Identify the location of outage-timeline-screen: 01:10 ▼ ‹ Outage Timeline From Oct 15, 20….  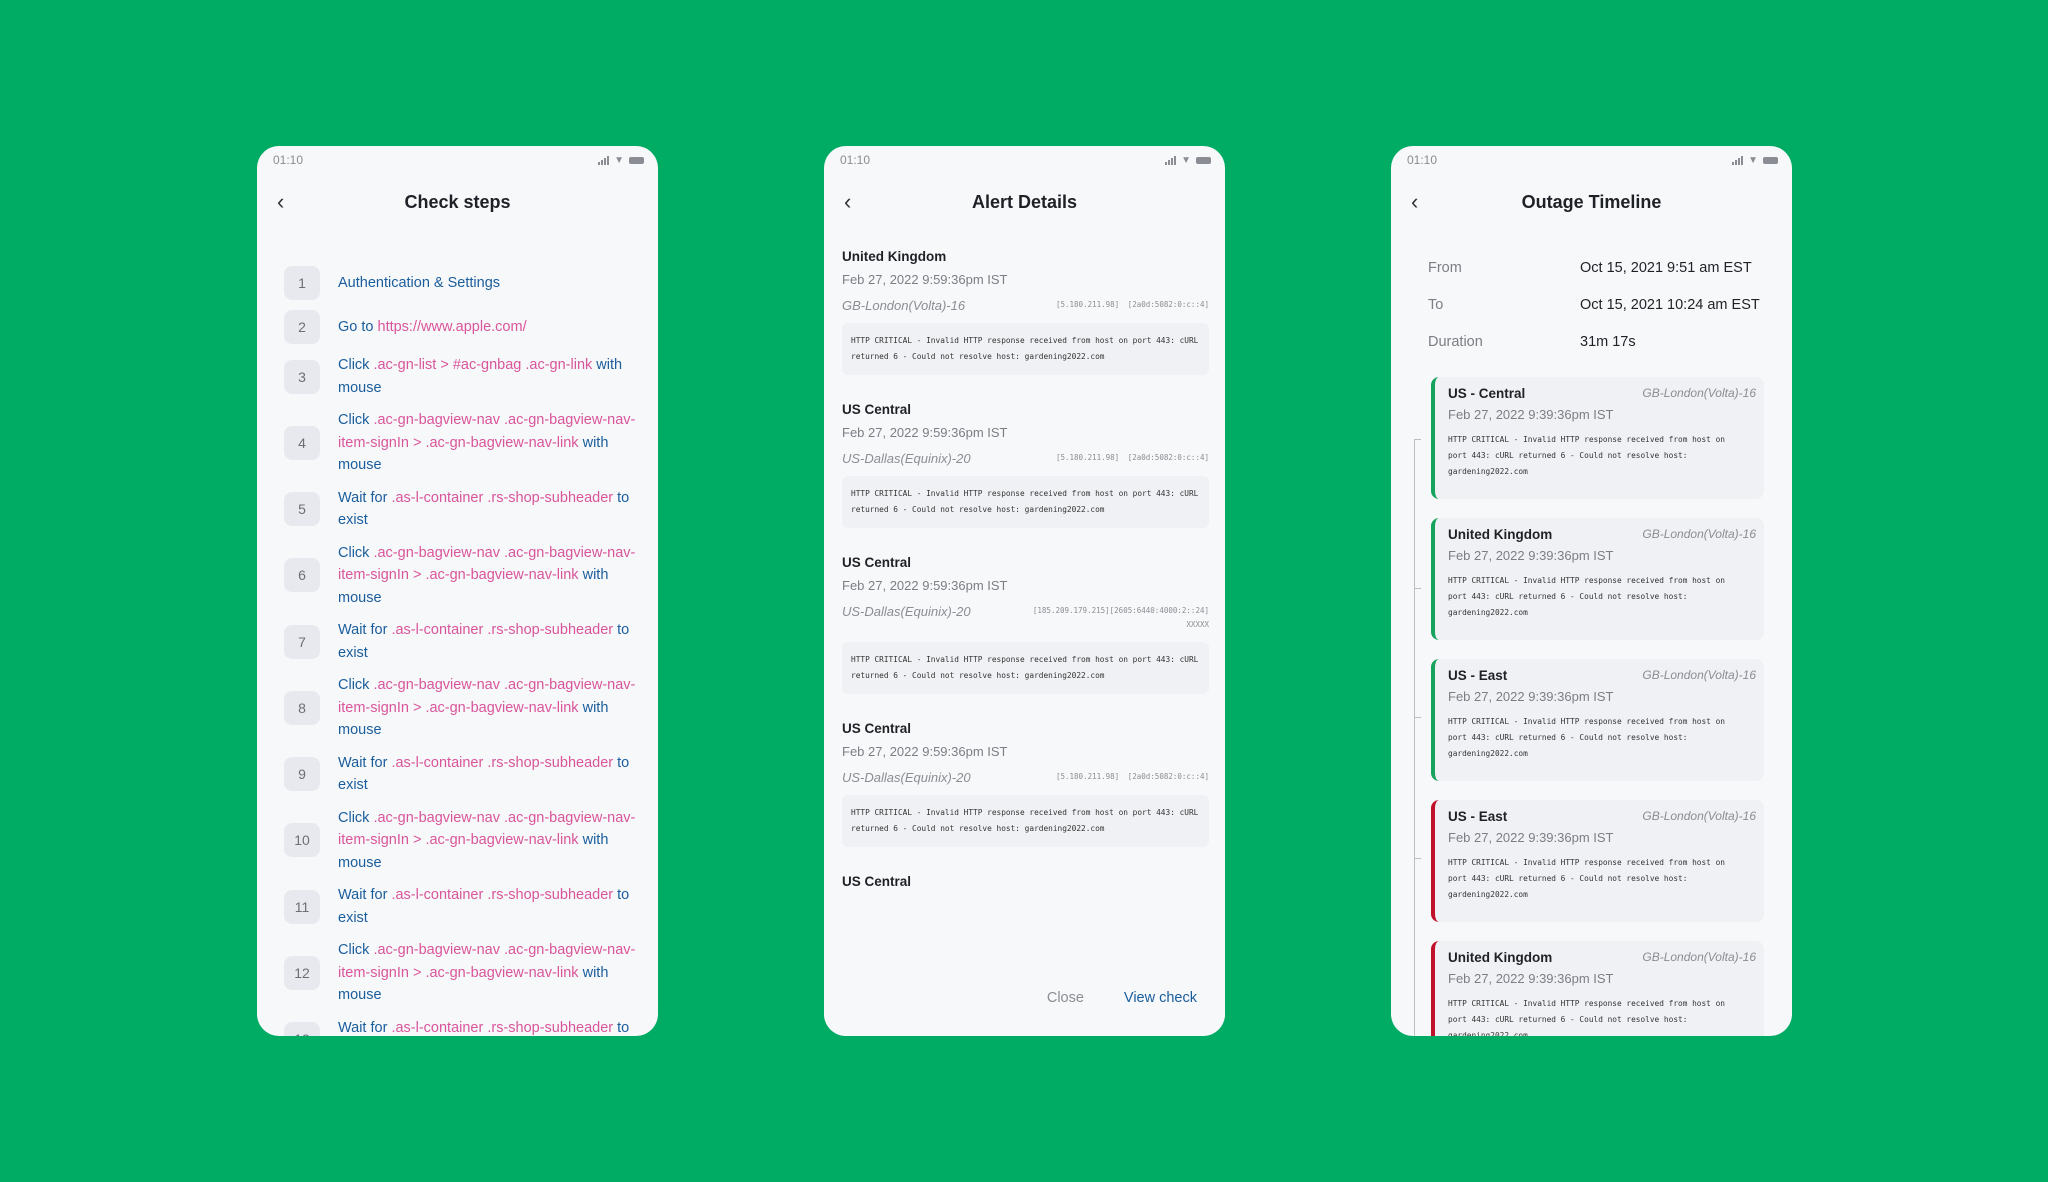
(1591, 591).